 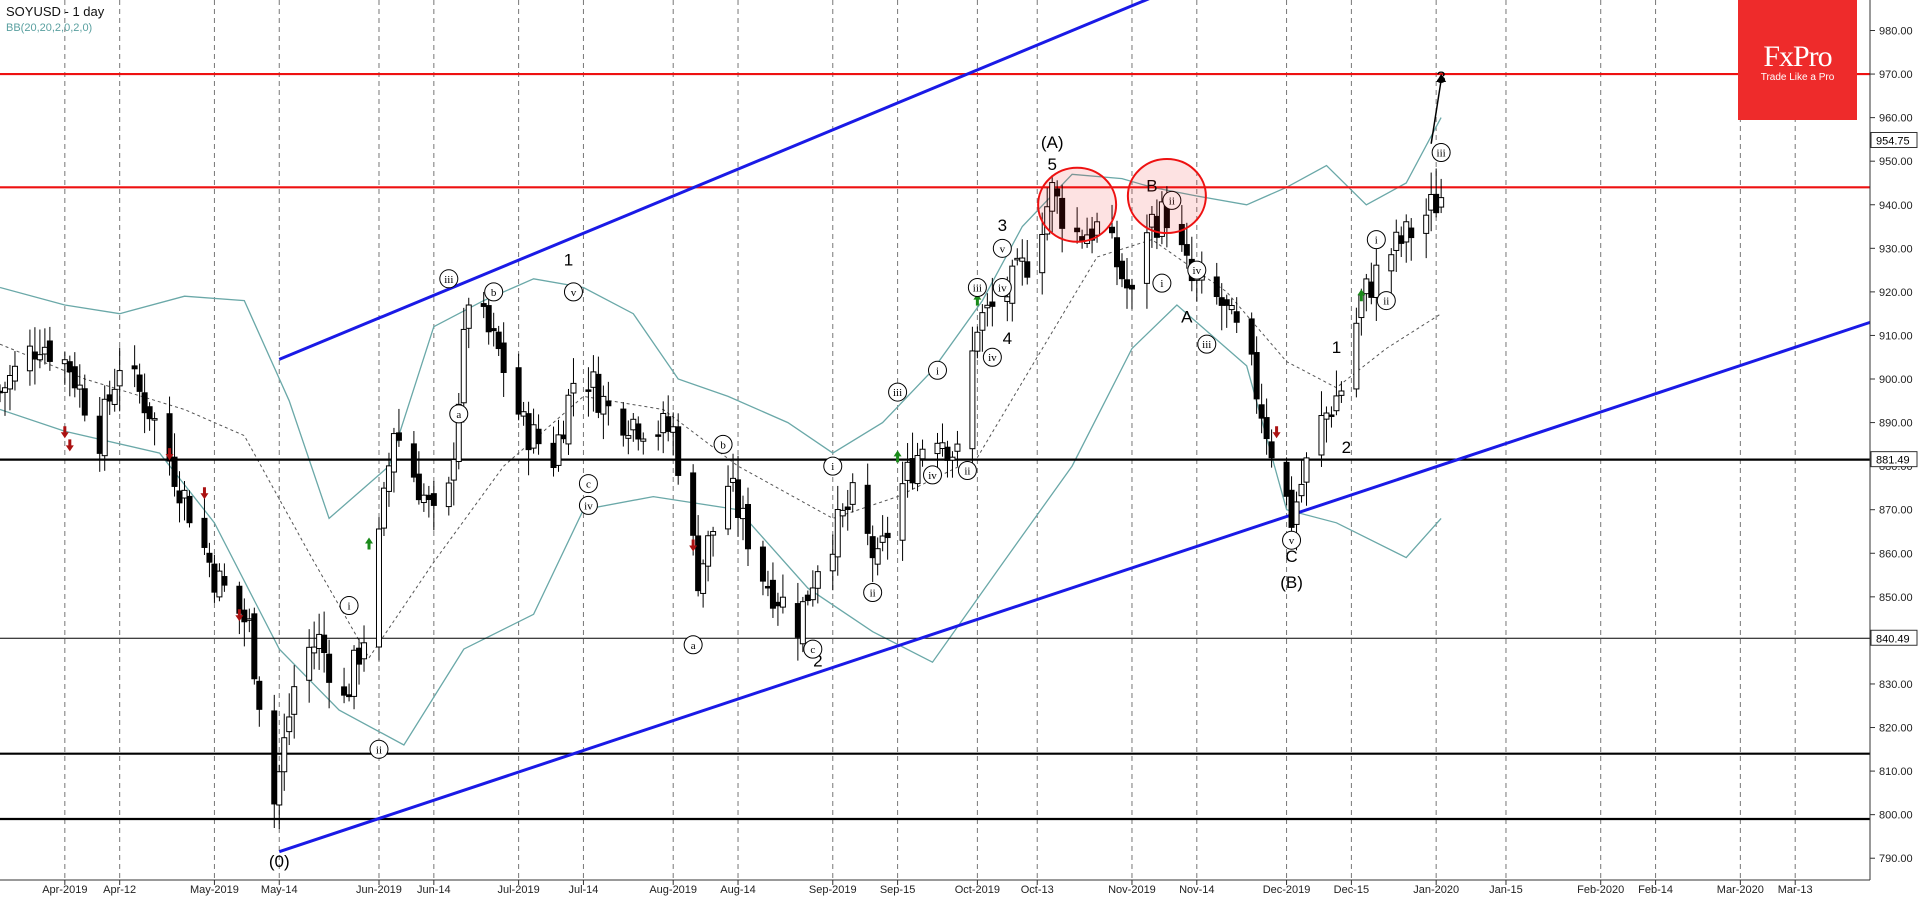 I want to click on circled-label-text: a, so click(x=693, y=646).